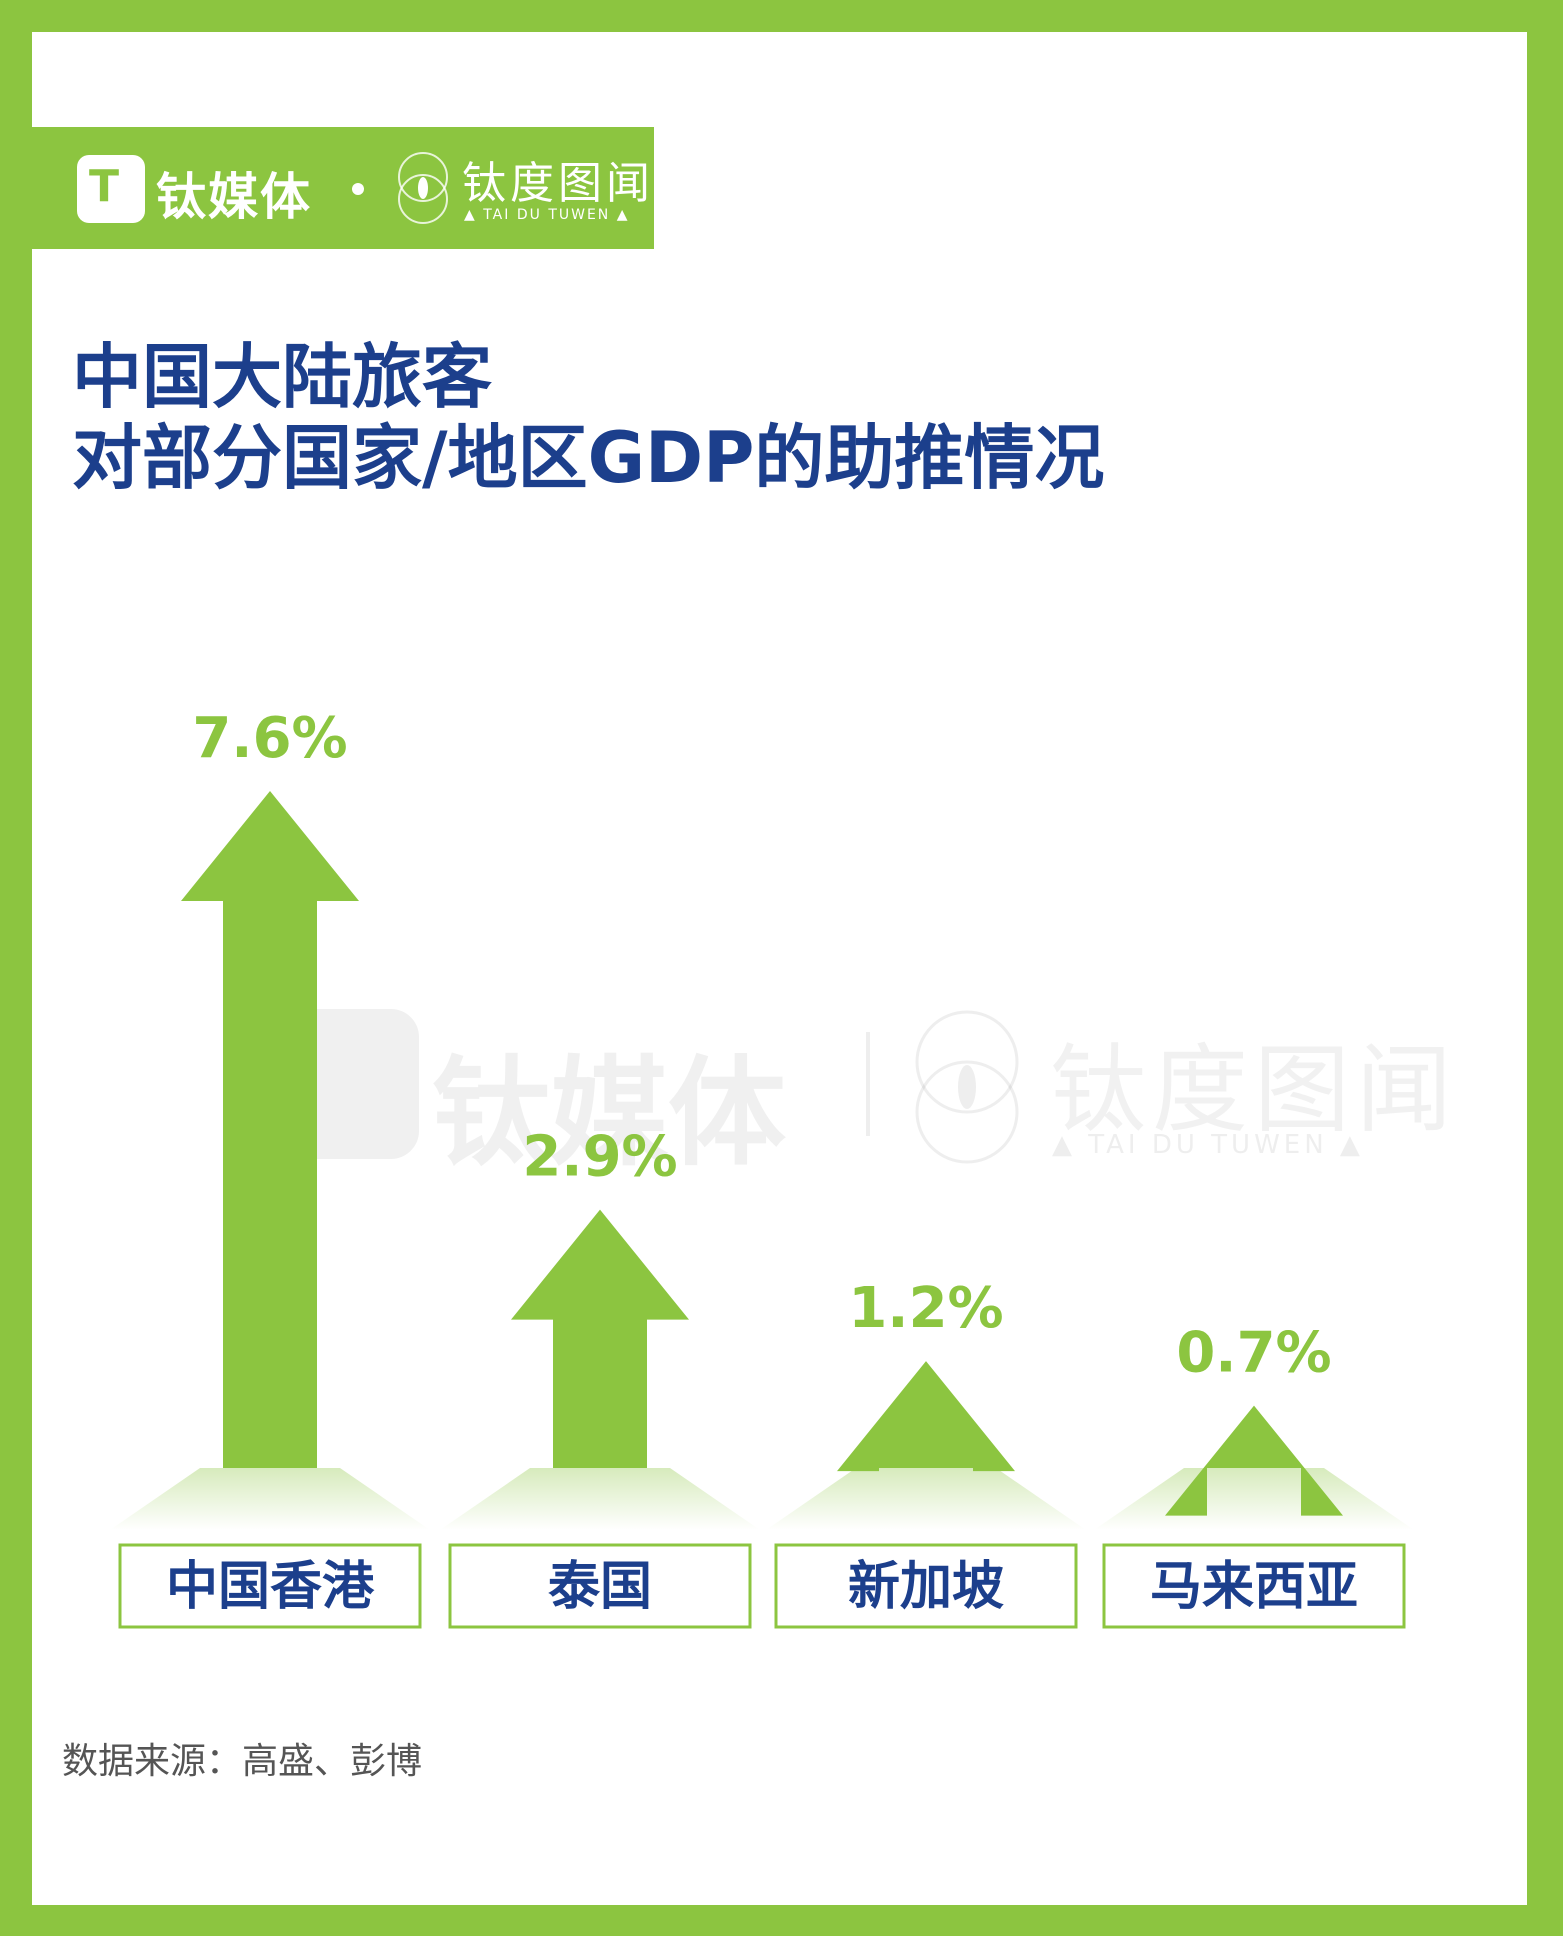 This screenshot has height=1936, width=1563. I want to click on value-label-4: 0.7%, so click(1253, 1353).